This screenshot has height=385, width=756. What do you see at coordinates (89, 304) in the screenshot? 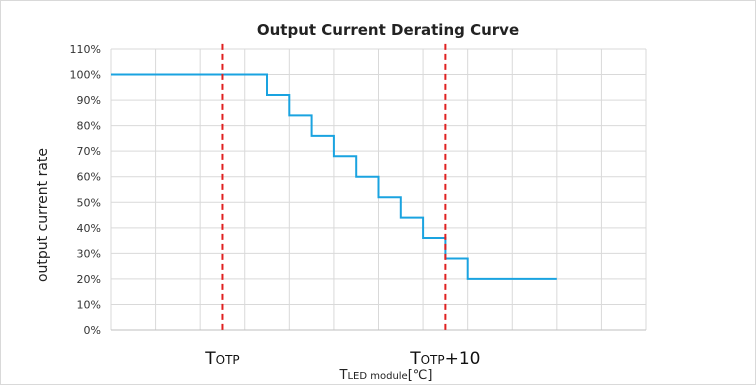
I see `y-tick-label-1: 10%` at bounding box center [89, 304].